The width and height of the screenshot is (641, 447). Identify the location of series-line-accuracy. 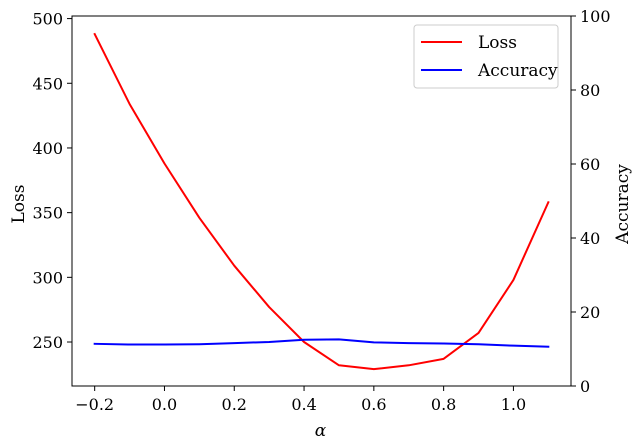
(321, 343).